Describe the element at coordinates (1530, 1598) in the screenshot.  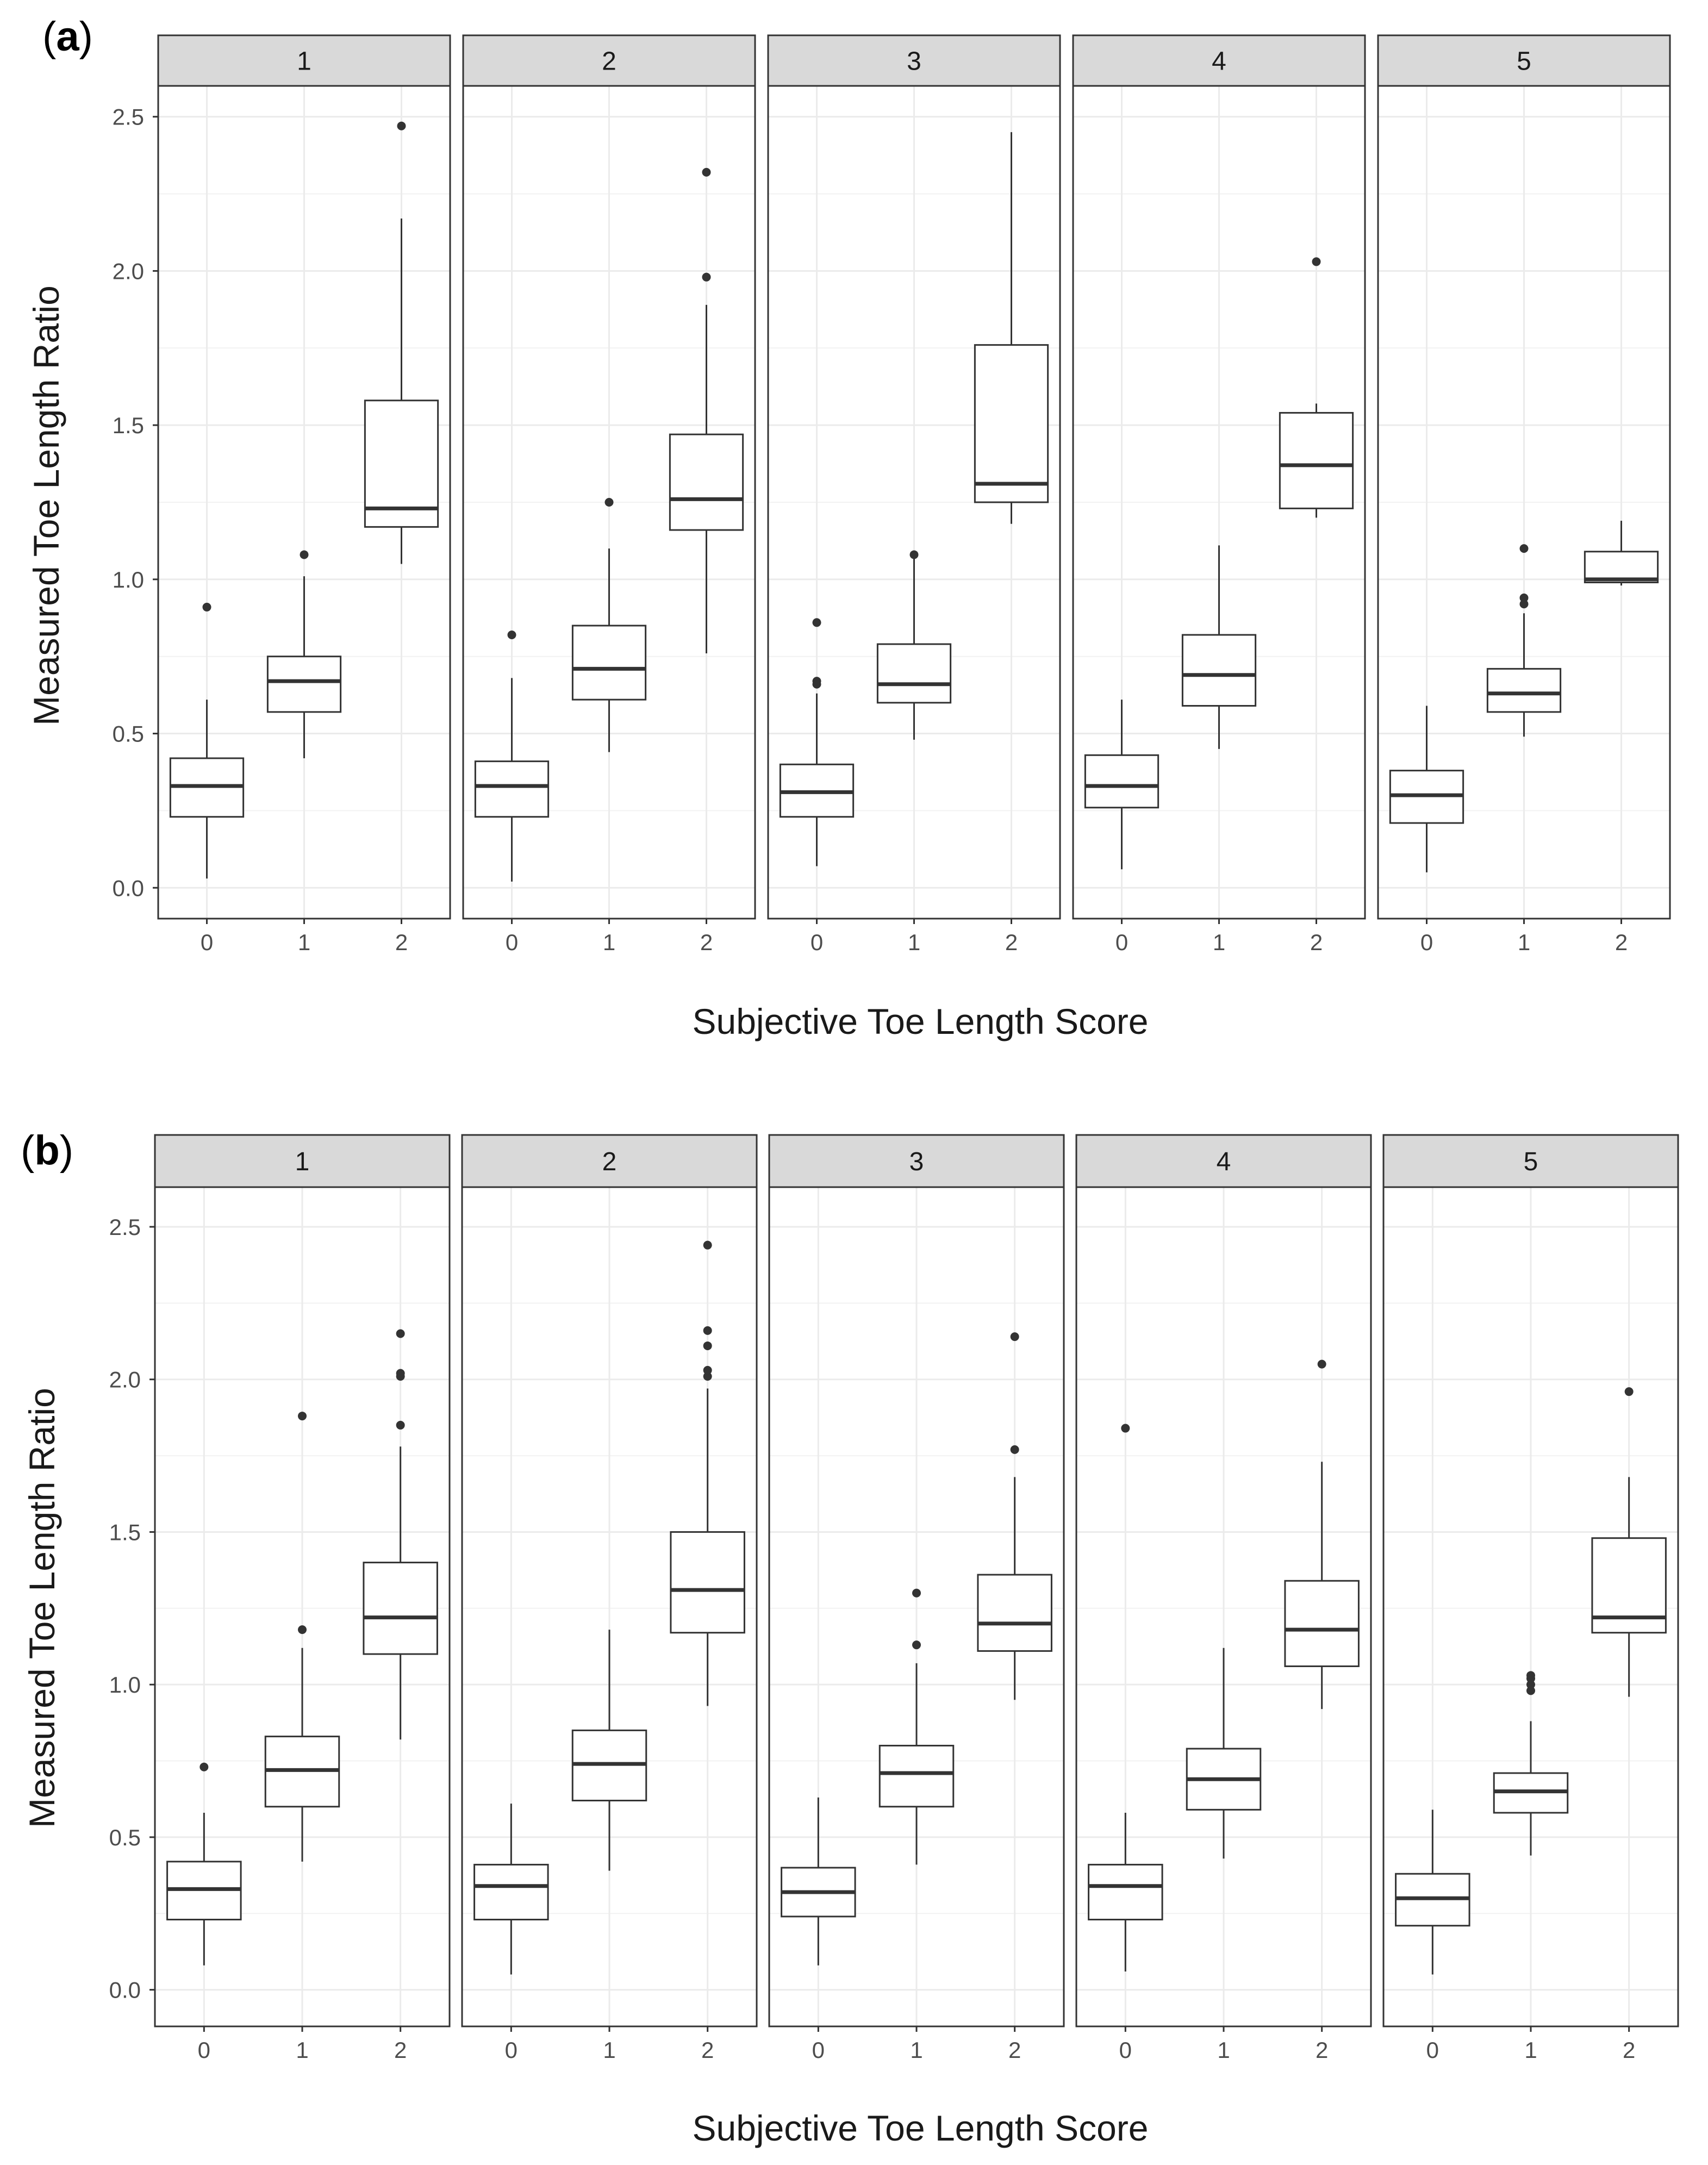
I see `facet-panel-5: 5 0 1 2` at that location.